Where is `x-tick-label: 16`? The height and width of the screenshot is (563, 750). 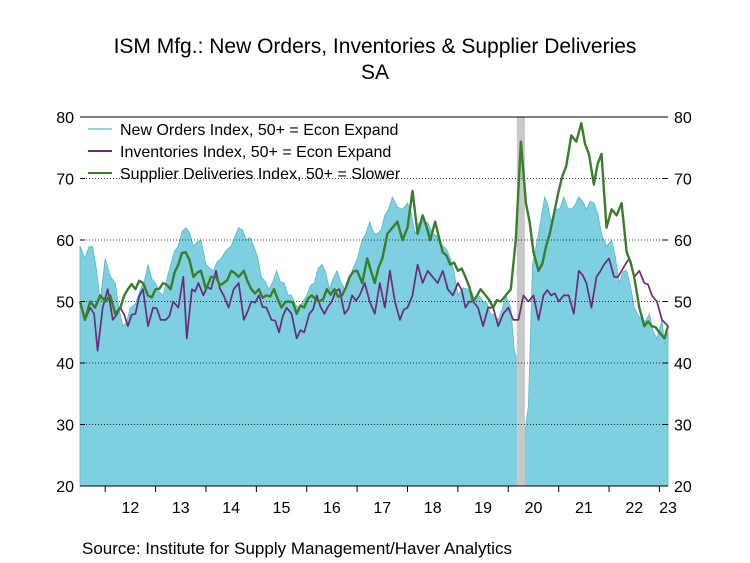 x-tick-label: 16 is located at coordinates (332, 508).